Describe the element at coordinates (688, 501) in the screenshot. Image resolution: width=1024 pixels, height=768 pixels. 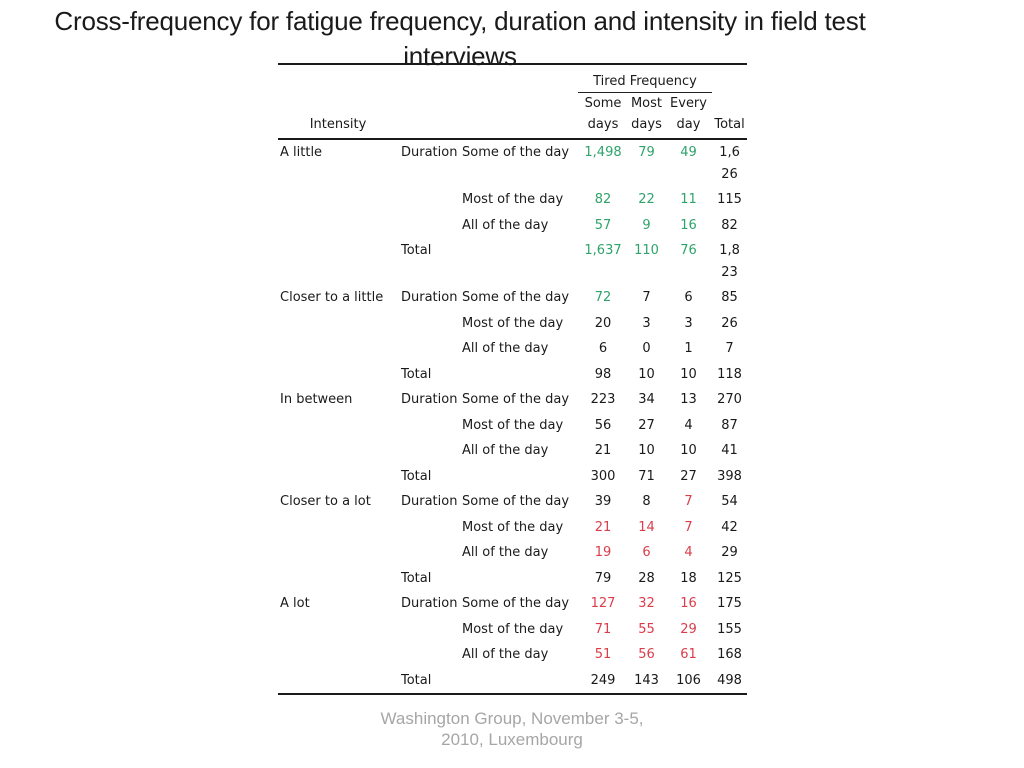
I see `value-cell: 7` at that location.